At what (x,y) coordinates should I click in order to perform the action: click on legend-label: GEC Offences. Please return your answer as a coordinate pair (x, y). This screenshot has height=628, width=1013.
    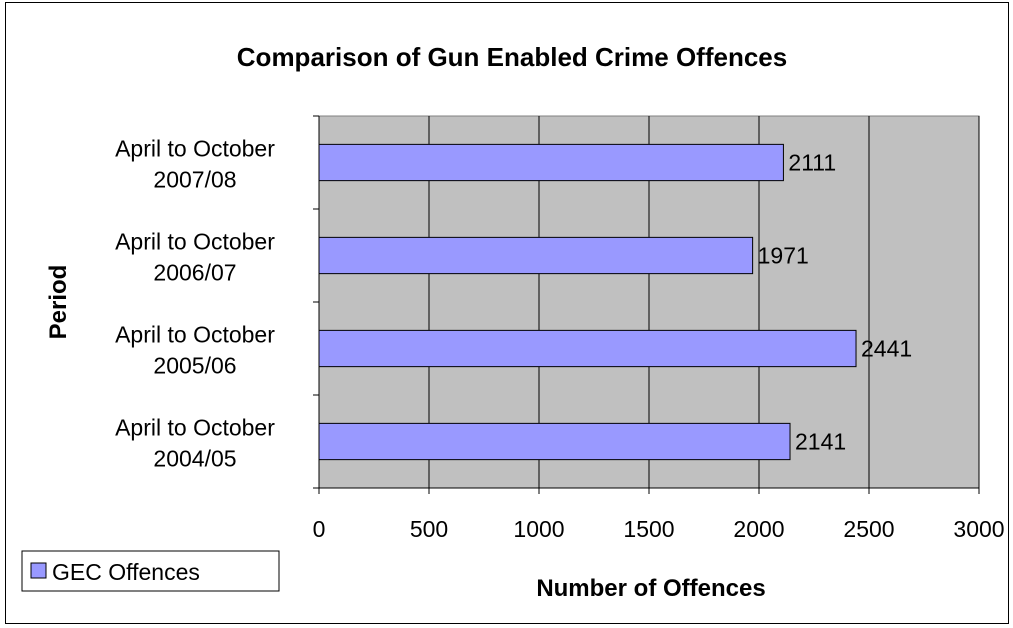
    Looking at the image, I should click on (126, 572).